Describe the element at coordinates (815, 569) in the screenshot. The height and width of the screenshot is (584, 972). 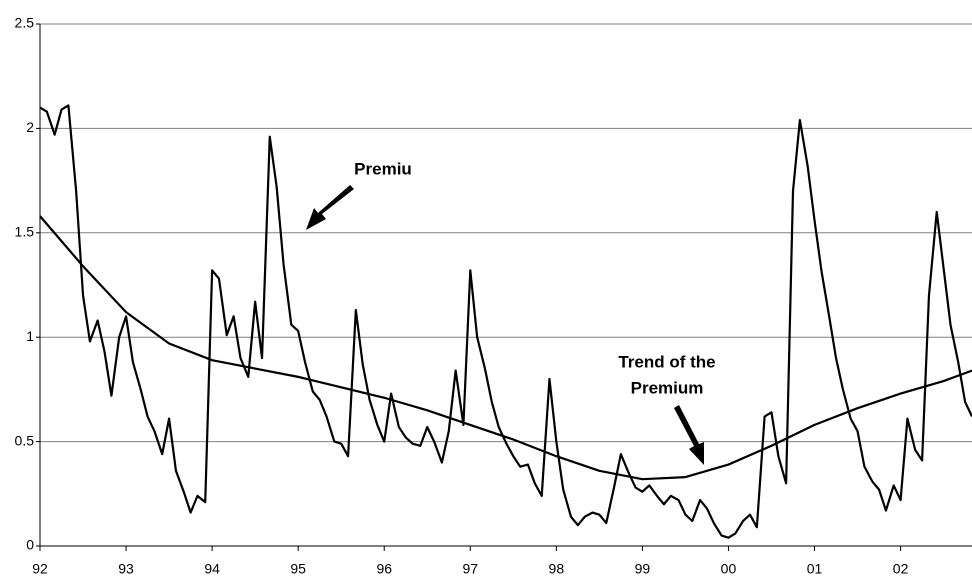
I see `x-tick-label: 01` at that location.